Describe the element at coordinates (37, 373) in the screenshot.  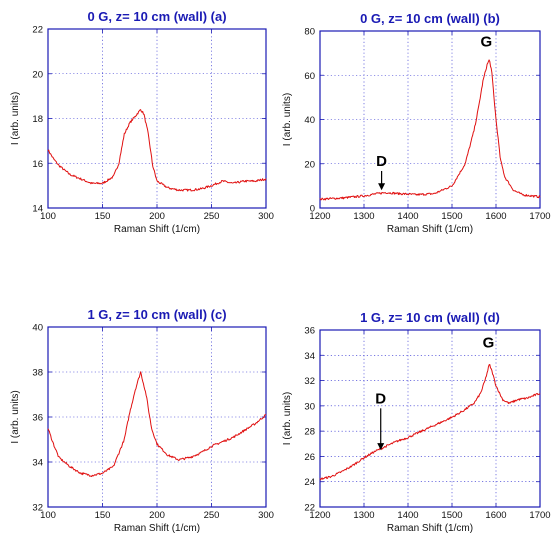
I see `y-tick-label: 38` at that location.